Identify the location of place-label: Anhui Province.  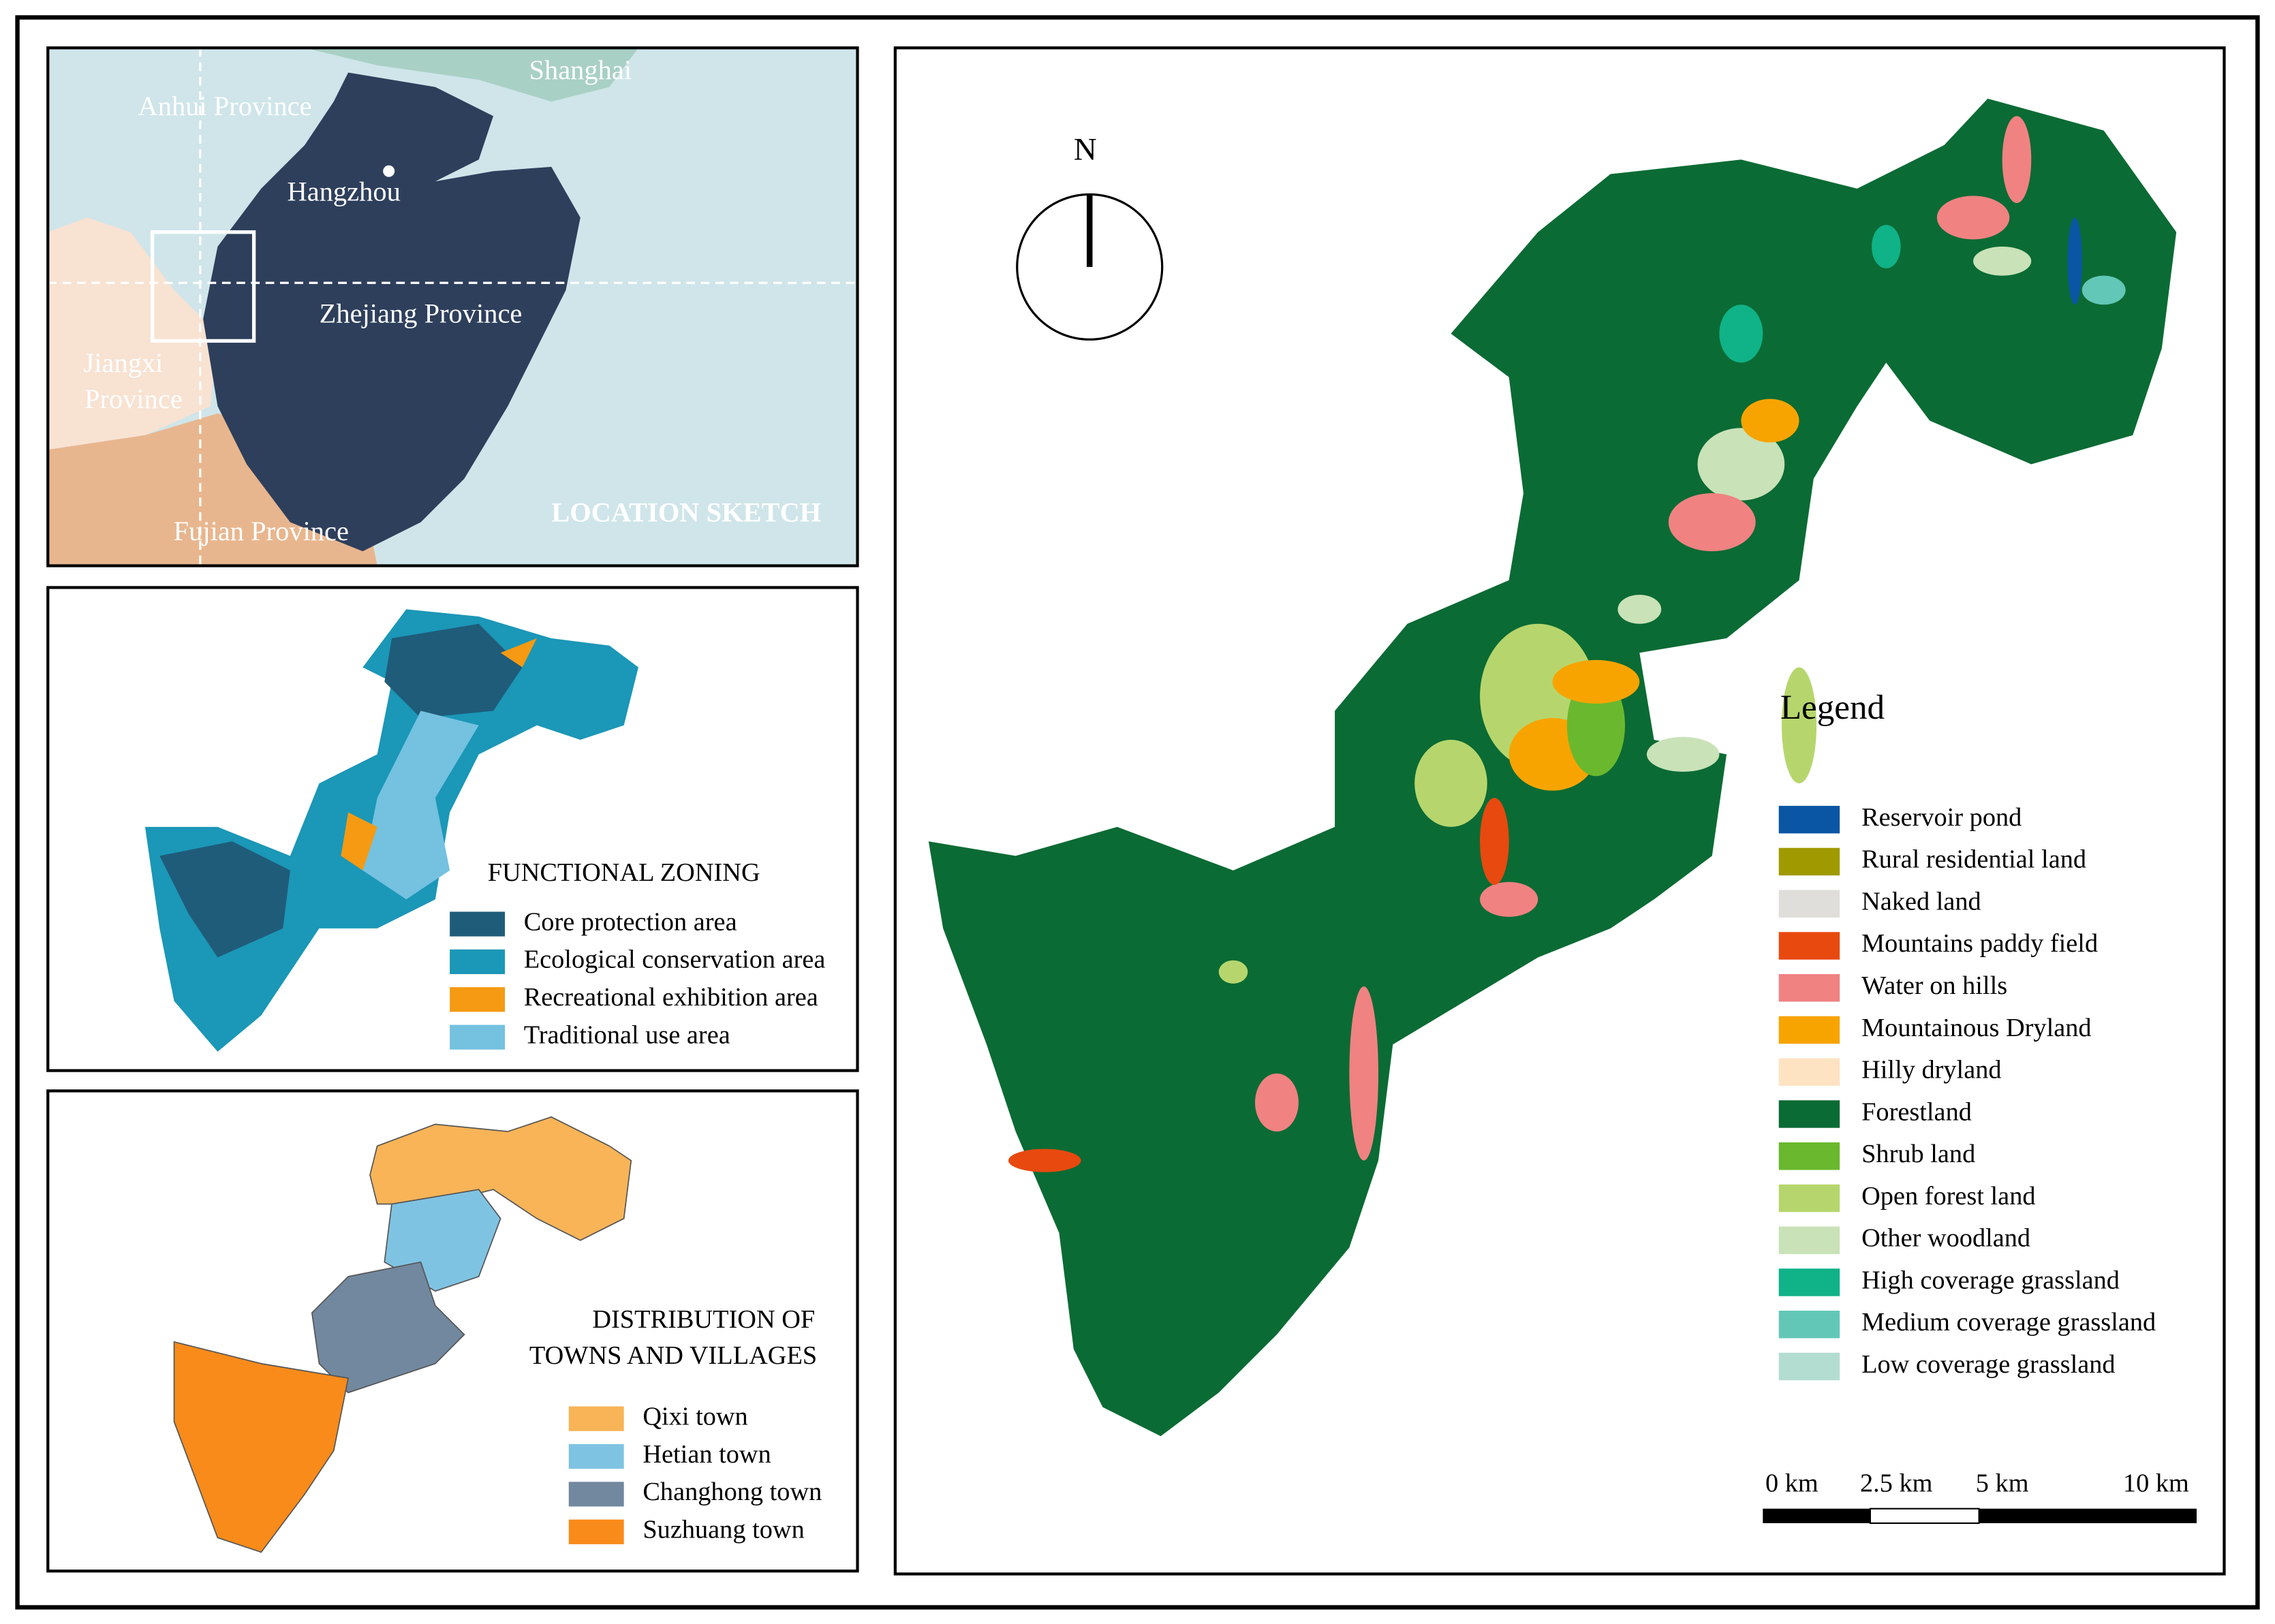
(225, 106).